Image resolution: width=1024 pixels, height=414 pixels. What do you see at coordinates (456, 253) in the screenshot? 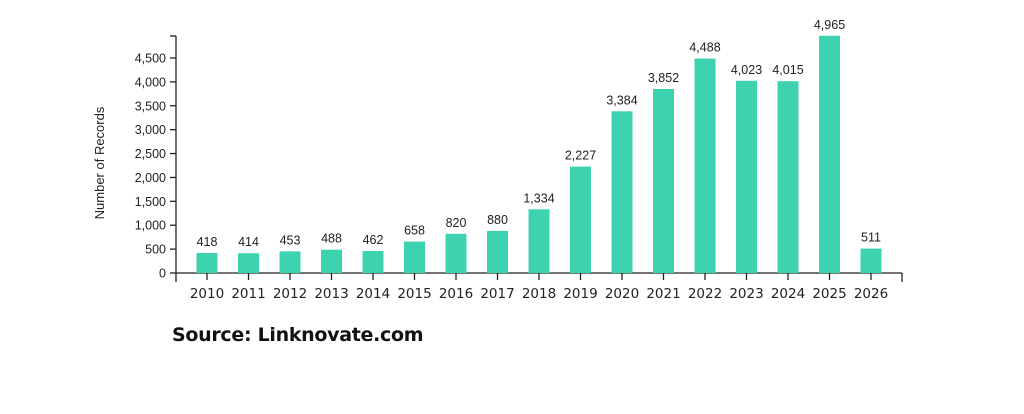
I see `bar-2016` at bounding box center [456, 253].